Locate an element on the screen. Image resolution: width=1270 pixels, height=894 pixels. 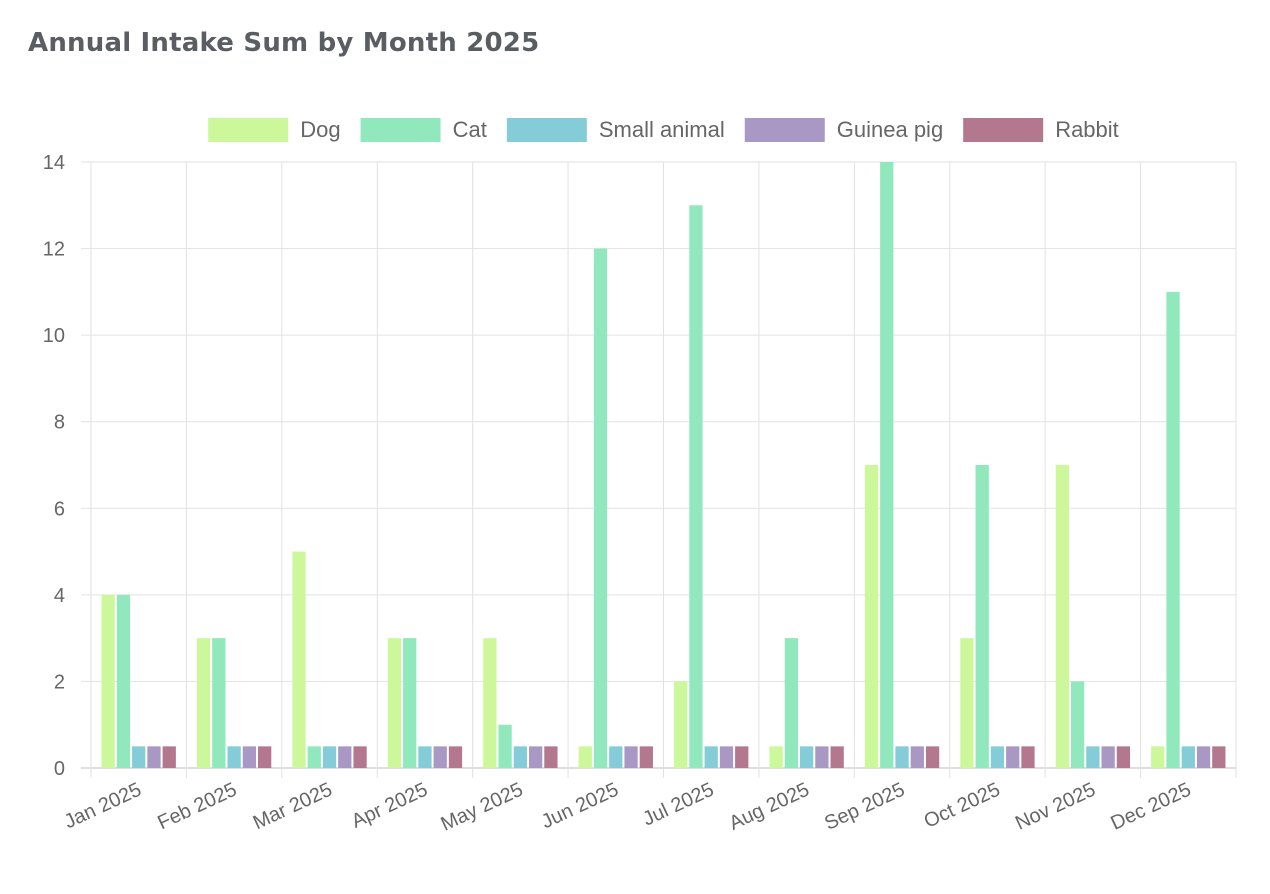
x-tick-label: Aug 2025 is located at coordinates (769, 807).